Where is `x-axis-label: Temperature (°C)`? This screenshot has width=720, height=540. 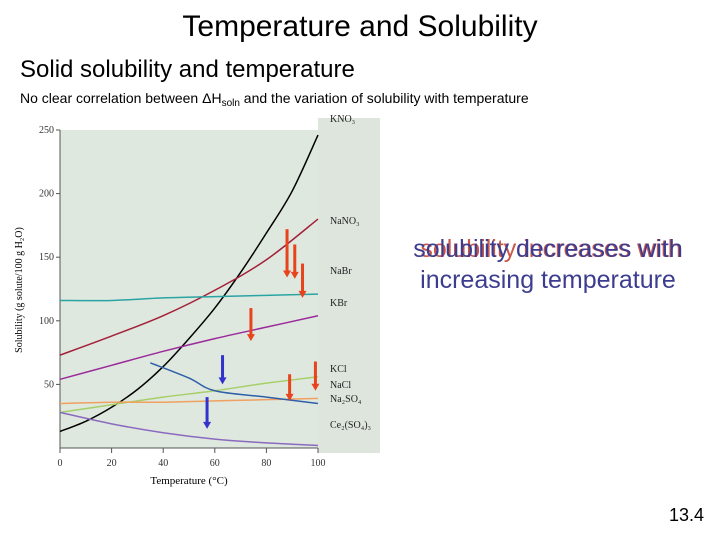 x-axis-label: Temperature (°C) is located at coordinates (189, 481).